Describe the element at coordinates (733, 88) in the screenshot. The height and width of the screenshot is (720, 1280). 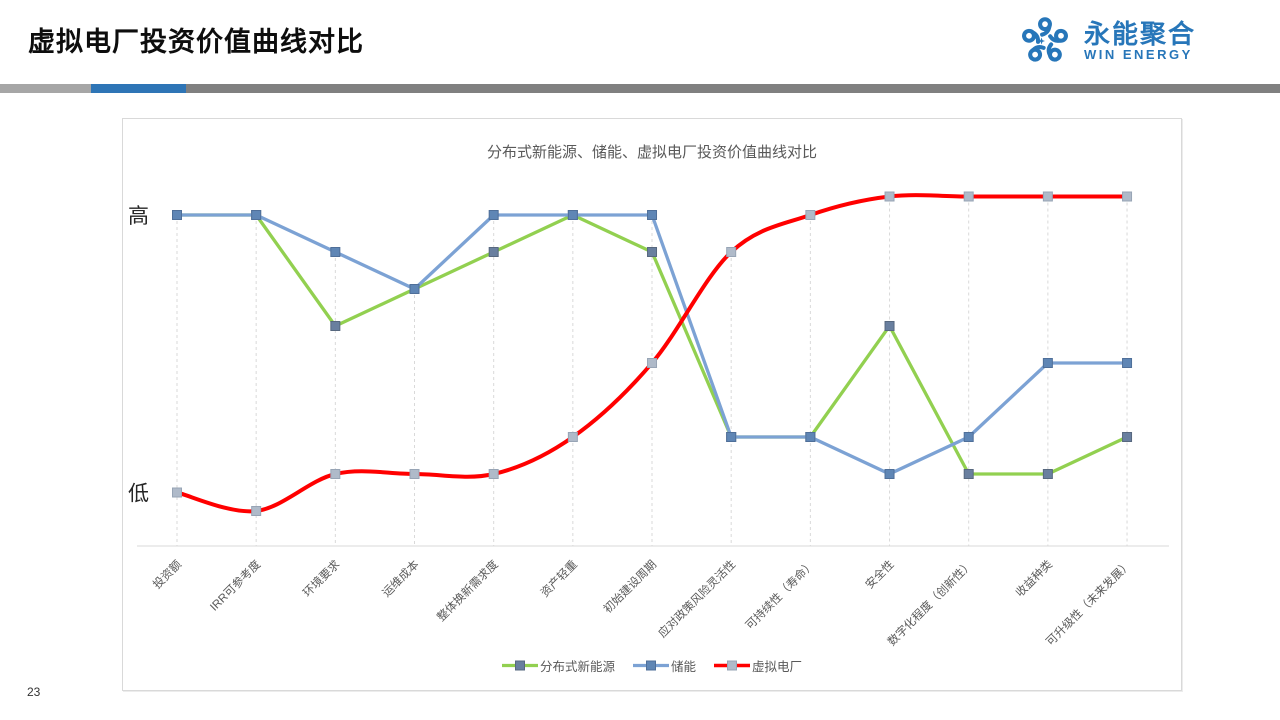
I see `accent-bar-segment-dark` at that location.